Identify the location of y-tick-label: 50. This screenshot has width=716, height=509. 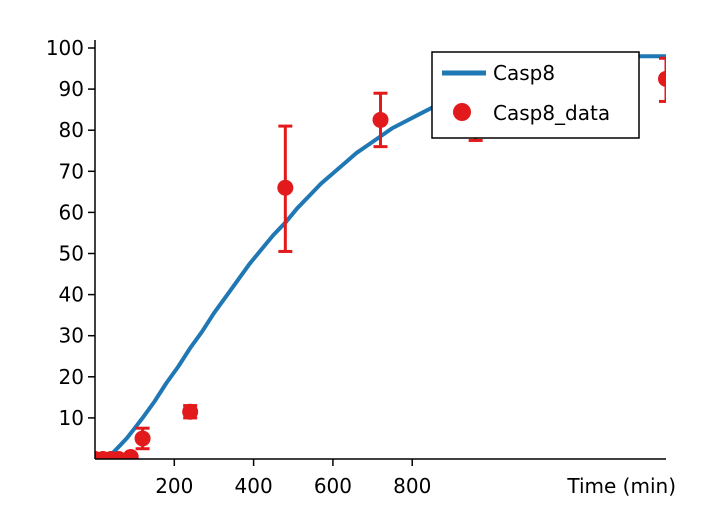
(71, 254).